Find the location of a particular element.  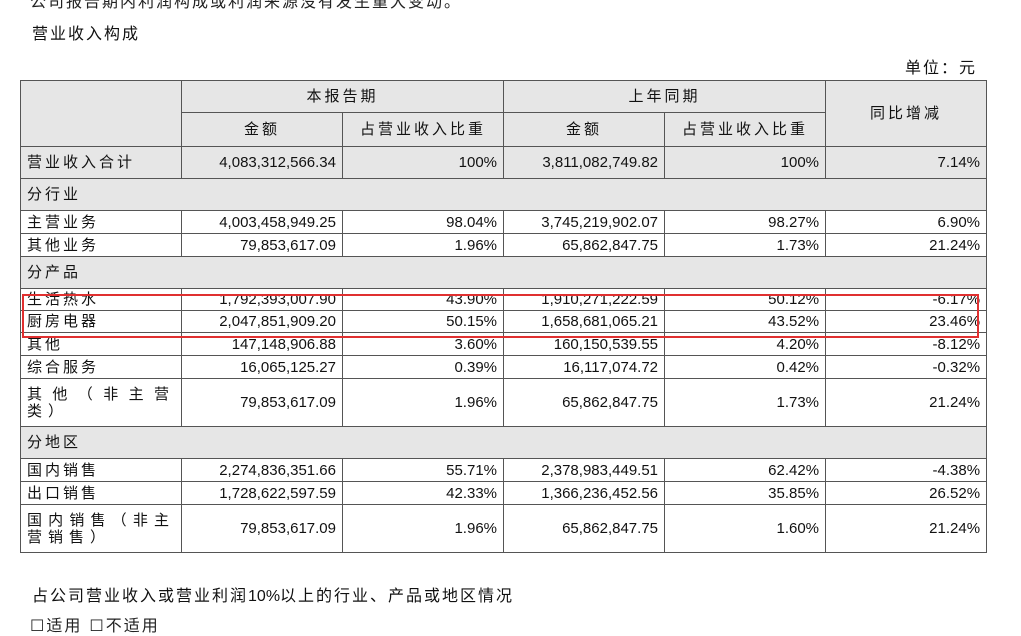

group-row-product: 分产品 is located at coordinates (503, 272).